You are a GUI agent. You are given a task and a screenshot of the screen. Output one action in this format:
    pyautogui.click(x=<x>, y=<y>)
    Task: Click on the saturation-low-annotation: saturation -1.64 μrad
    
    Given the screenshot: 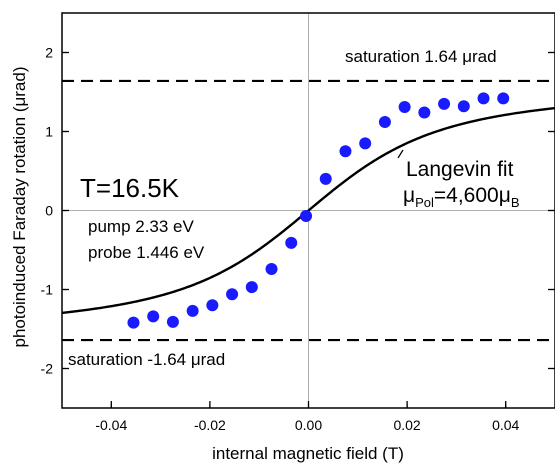 What is the action you would take?
    pyautogui.click(x=147, y=359)
    